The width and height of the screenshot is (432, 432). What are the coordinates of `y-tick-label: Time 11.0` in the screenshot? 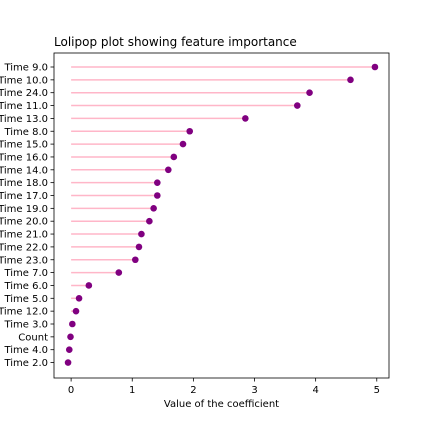 It's located at (24, 106).